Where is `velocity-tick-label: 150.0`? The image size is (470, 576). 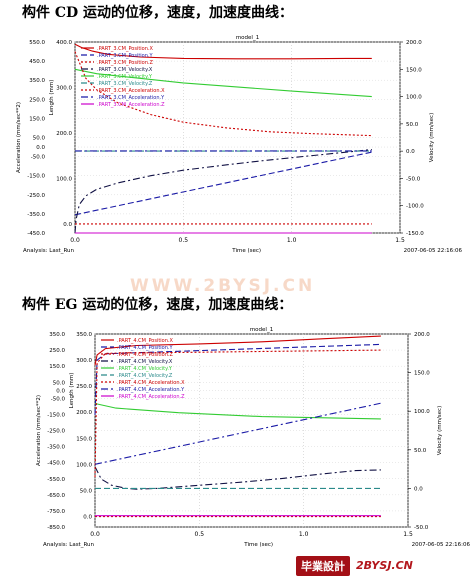 velocity-tick-label: 150.0 is located at coordinates (422, 374).